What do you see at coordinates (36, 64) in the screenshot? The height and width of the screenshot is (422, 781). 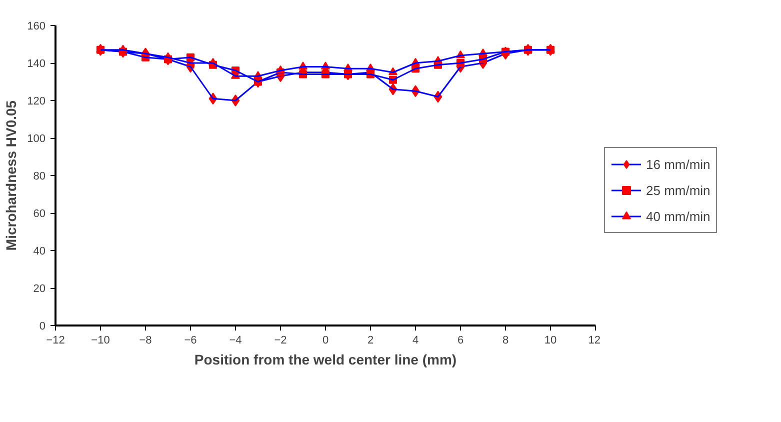 I see `y-tick-label: 140` at bounding box center [36, 64].